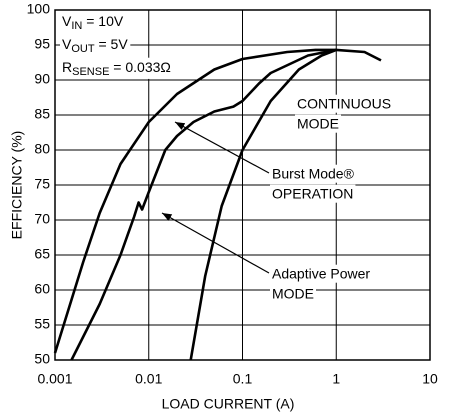 The height and width of the screenshot is (419, 454). What do you see at coordinates (42, 149) in the screenshot?
I see `y-tick-label: 80` at bounding box center [42, 149].